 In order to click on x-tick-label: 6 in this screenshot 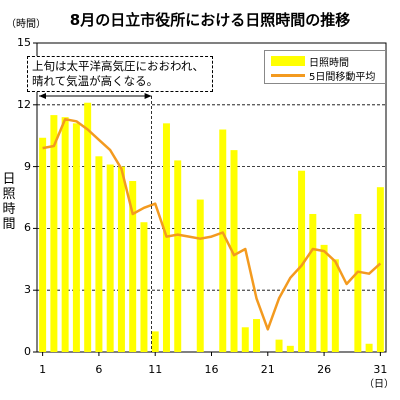, I will do `click(99, 369)`.